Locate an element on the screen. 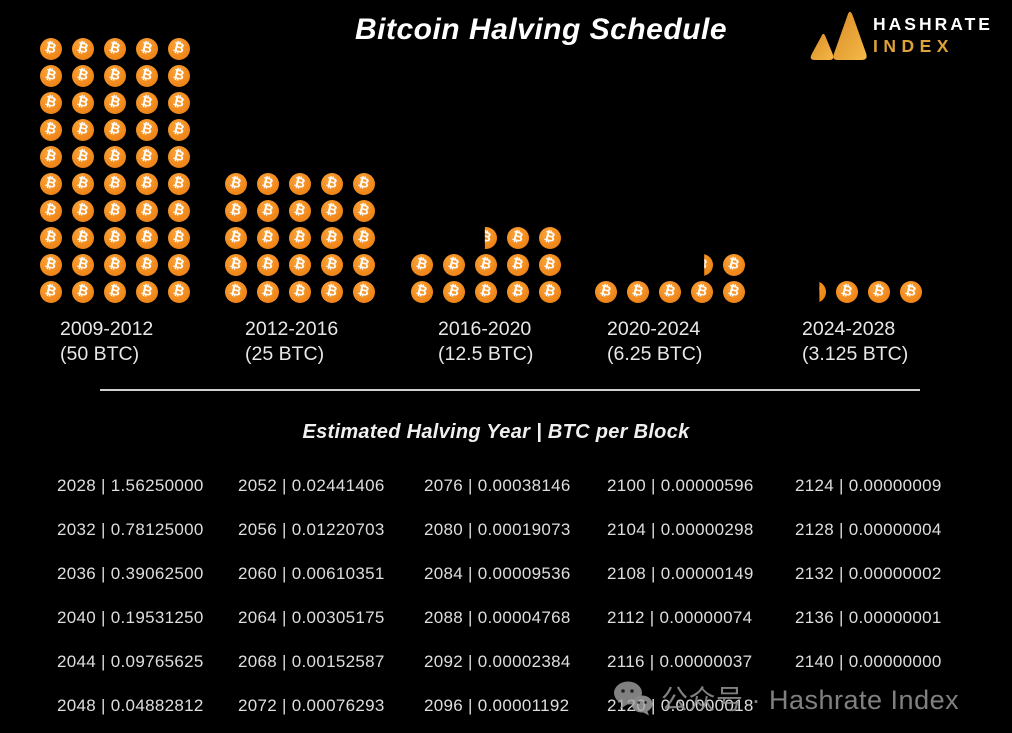  watermark-text: 公众号 · Hashrate Index is located at coordinates (810, 700).